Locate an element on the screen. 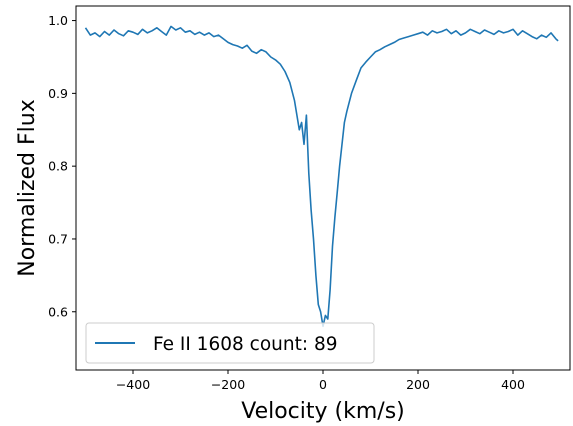 Image resolution: width=573 pixels, height=426 pixels. x-tick-label: 400 is located at coordinates (513, 384).